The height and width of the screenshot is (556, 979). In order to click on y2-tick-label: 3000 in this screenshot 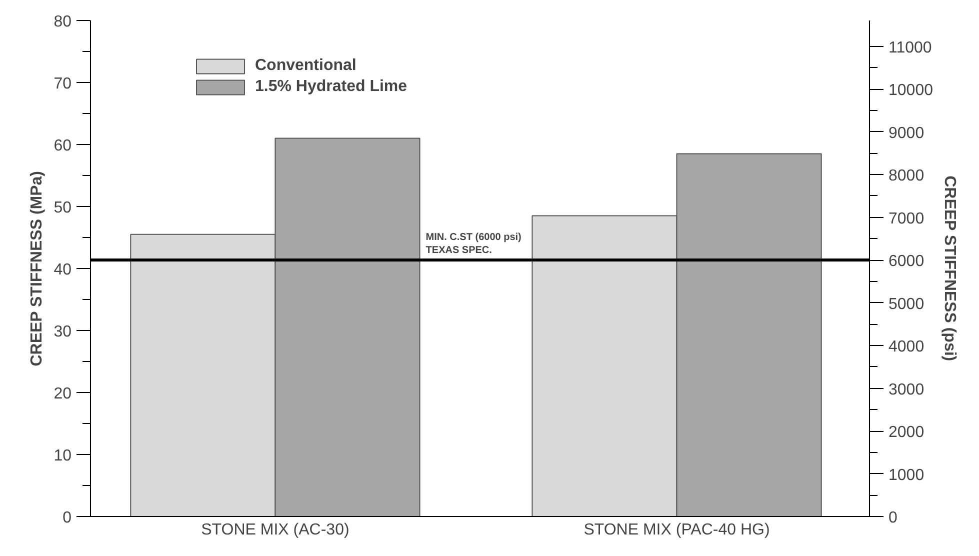, I will do `click(906, 389)`.